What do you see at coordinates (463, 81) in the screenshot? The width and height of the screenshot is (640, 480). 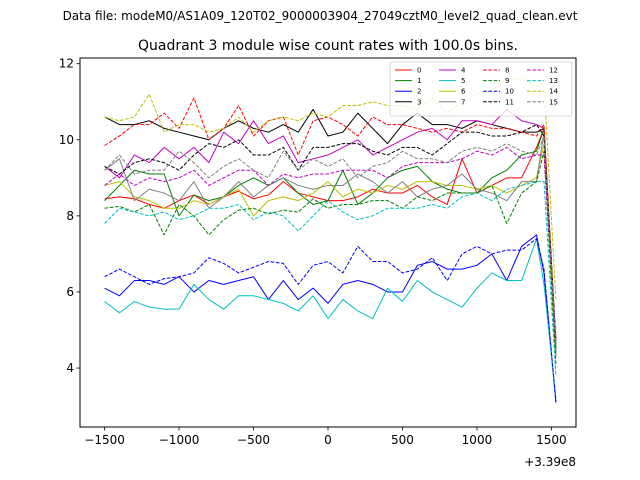 I see `legend-label-5: 5` at bounding box center [463, 81].